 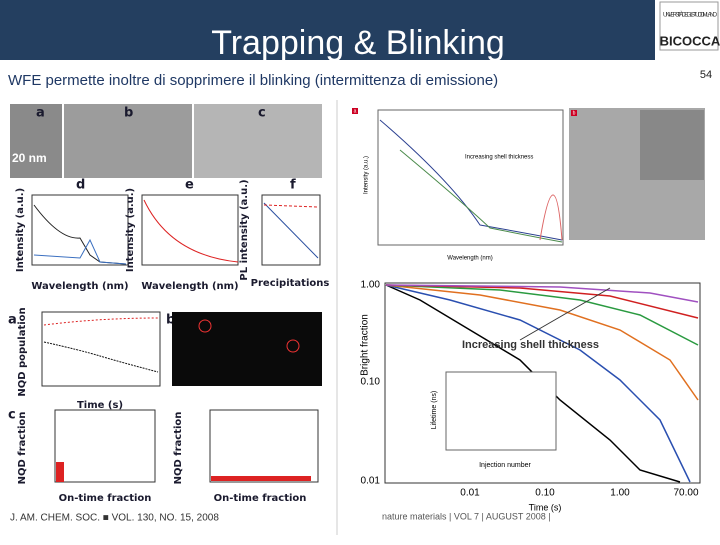 What do you see at coordinates (690, 15) in the screenshot?
I see `logo-caption: UNIVERSITÀ DEGLI STUDI DI MILANO` at bounding box center [690, 15].